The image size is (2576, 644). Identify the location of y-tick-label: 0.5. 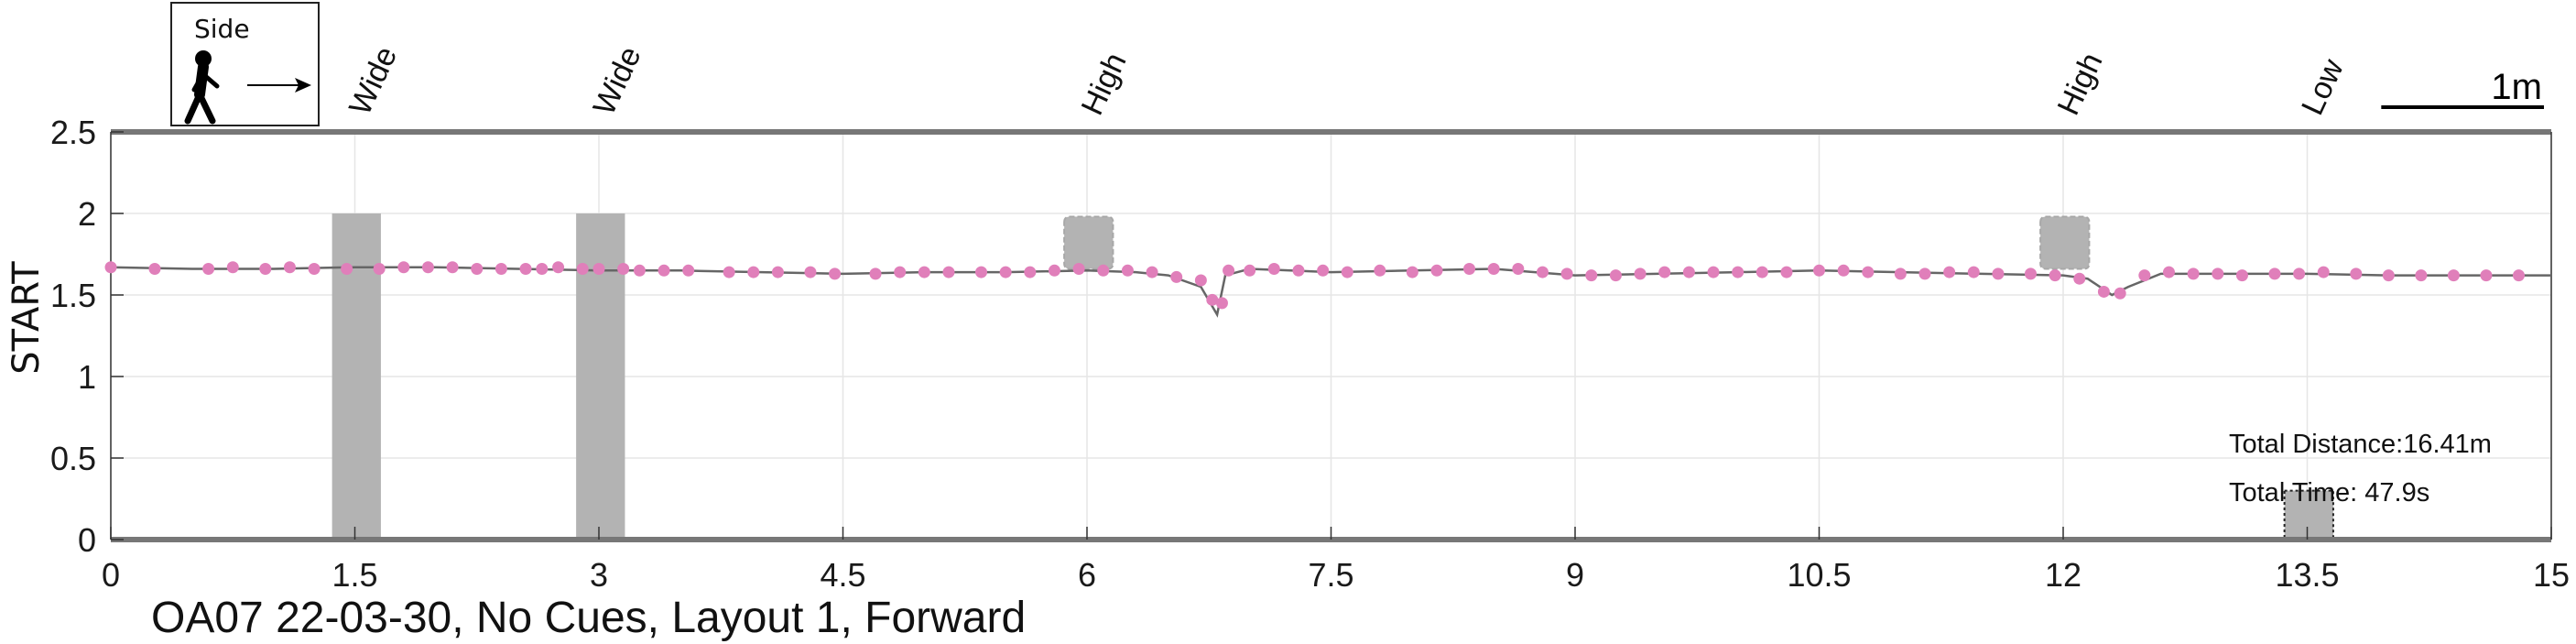
(73, 459).